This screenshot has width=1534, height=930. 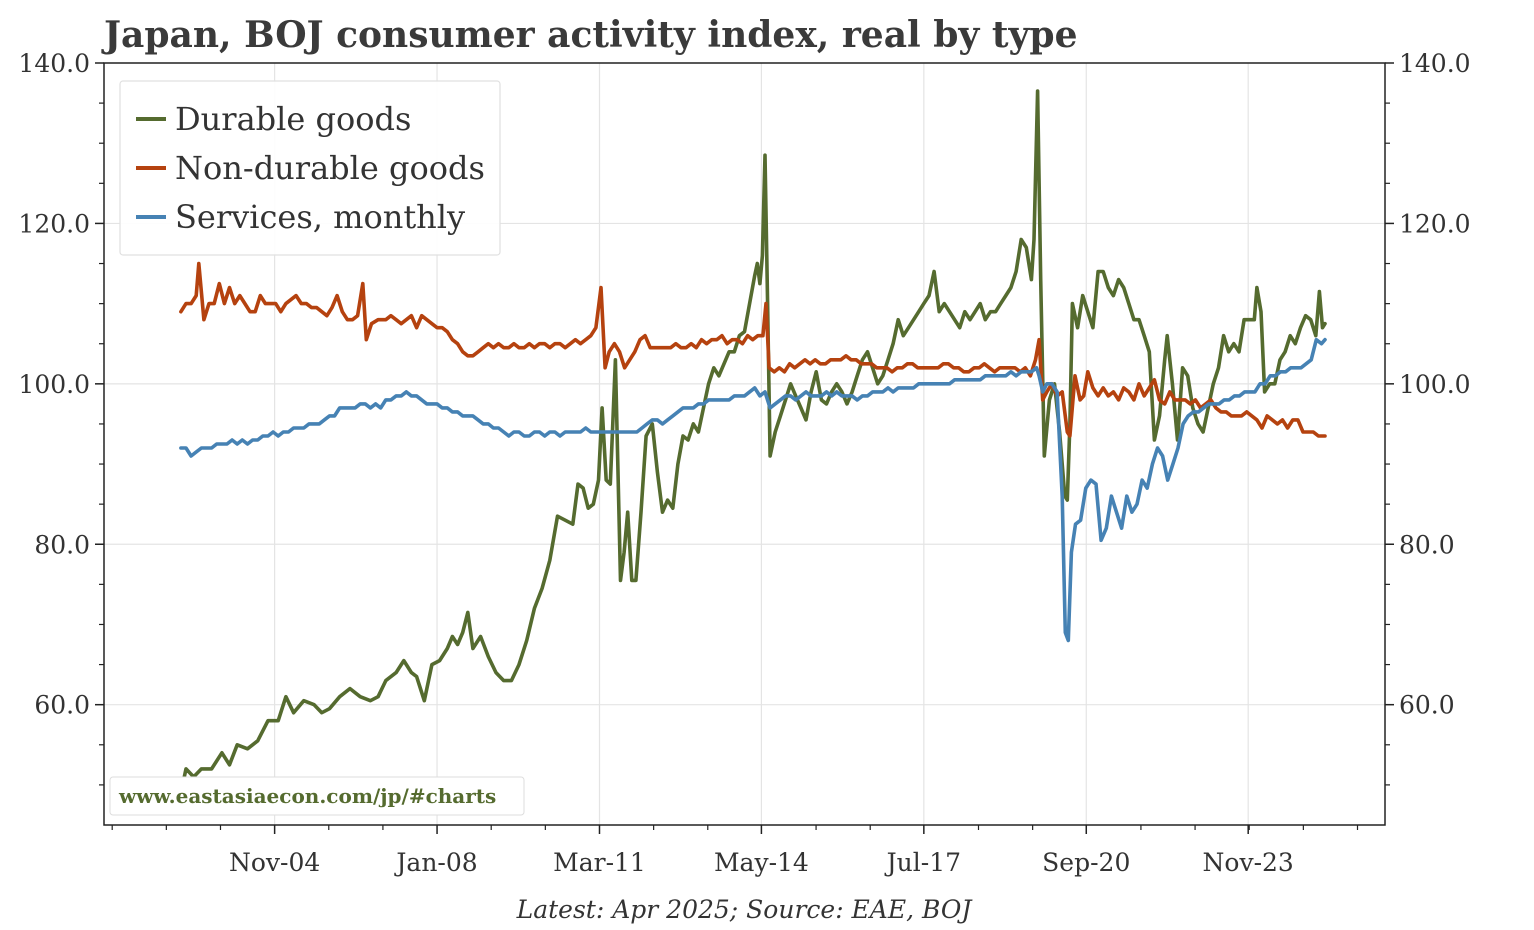 What do you see at coordinates (62, 544) in the screenshot?
I see `y-tick-label-left: 80.0` at bounding box center [62, 544].